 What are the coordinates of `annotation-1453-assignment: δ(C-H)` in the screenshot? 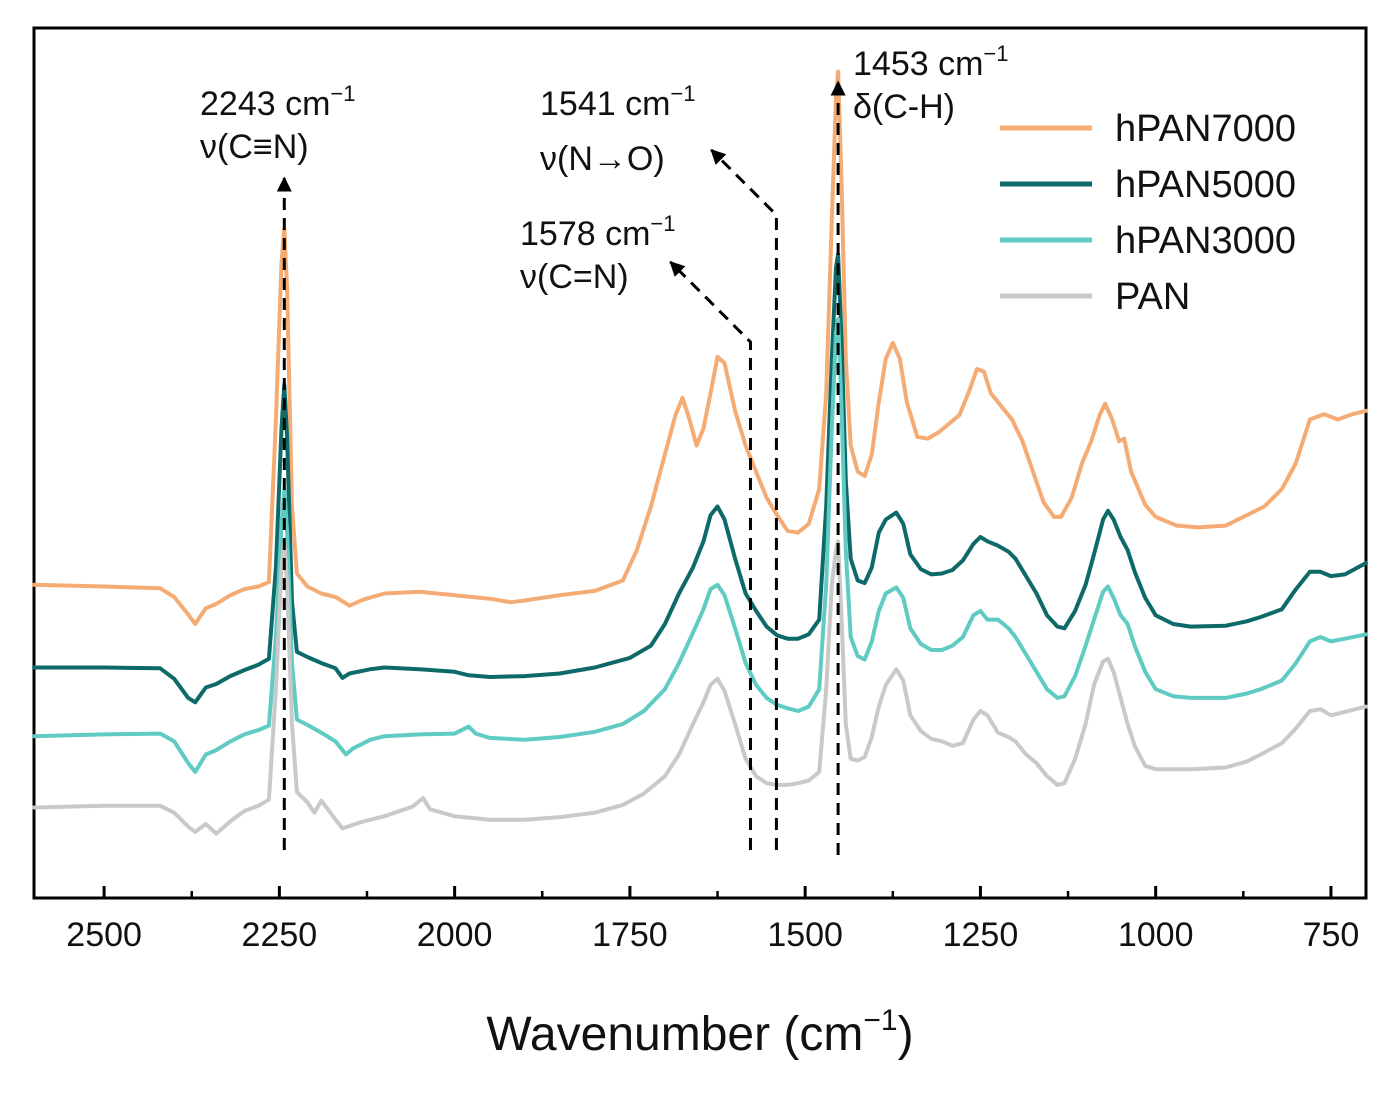 It's located at (904, 107).